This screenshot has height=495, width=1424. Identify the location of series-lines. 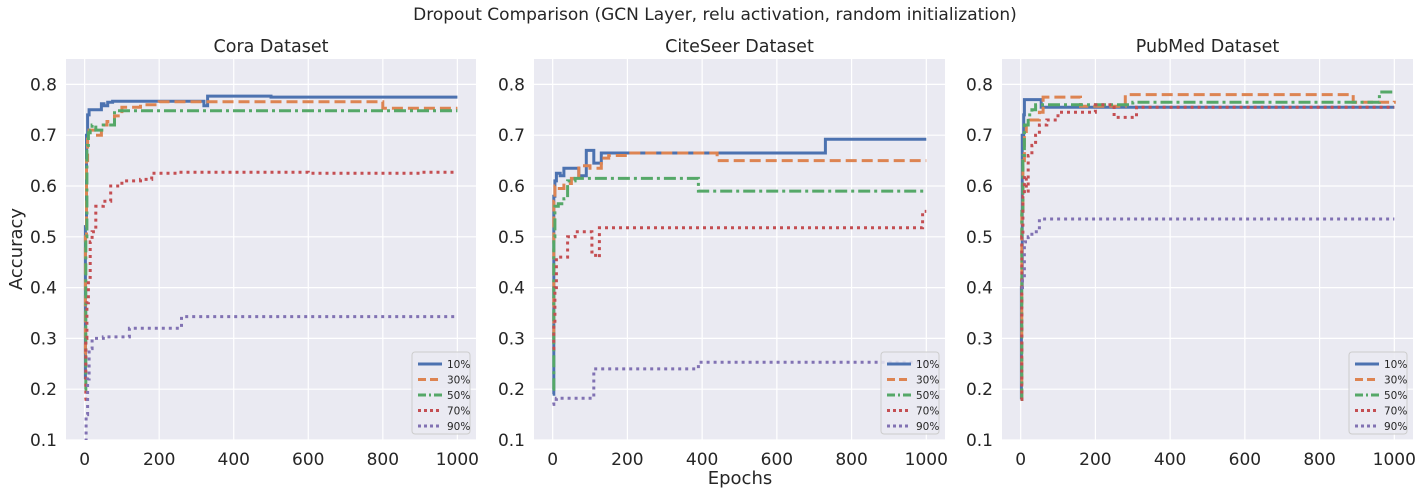
(739, 271).